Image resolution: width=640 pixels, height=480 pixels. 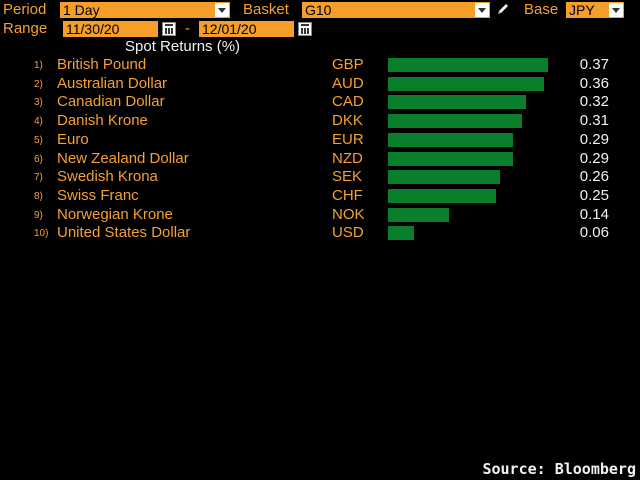 What do you see at coordinates (318, 10) in the screenshot?
I see `basket-value: G10` at bounding box center [318, 10].